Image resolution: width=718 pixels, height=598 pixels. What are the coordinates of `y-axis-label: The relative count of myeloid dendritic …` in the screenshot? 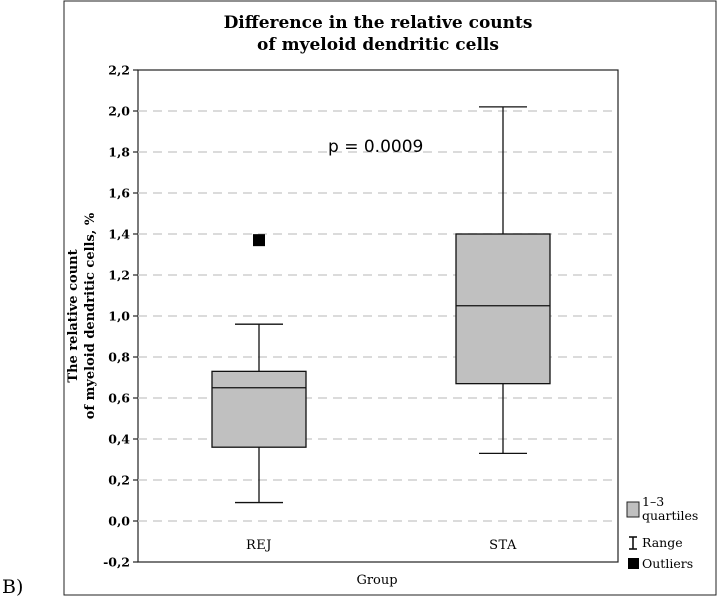 It's located at (82, 315).